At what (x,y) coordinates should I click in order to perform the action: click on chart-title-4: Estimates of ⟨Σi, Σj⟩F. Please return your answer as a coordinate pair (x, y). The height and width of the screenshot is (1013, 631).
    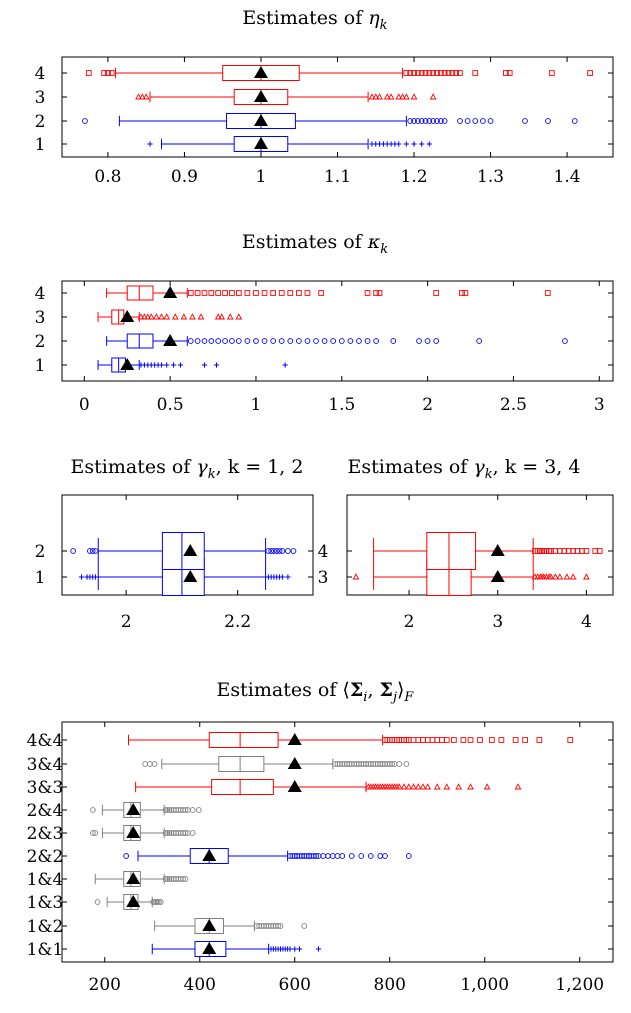
    Looking at the image, I should click on (316, 692).